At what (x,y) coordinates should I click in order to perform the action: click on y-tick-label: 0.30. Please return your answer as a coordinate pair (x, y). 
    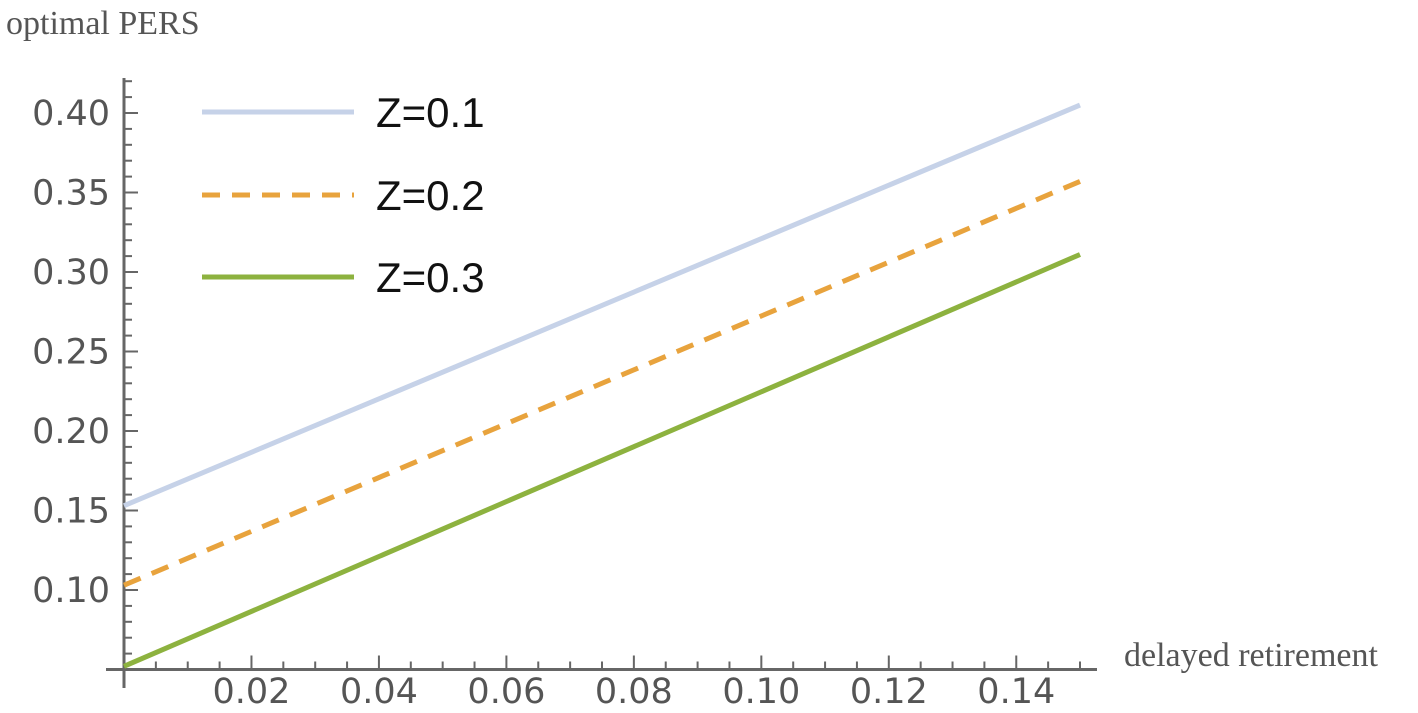
    Looking at the image, I should click on (71, 273).